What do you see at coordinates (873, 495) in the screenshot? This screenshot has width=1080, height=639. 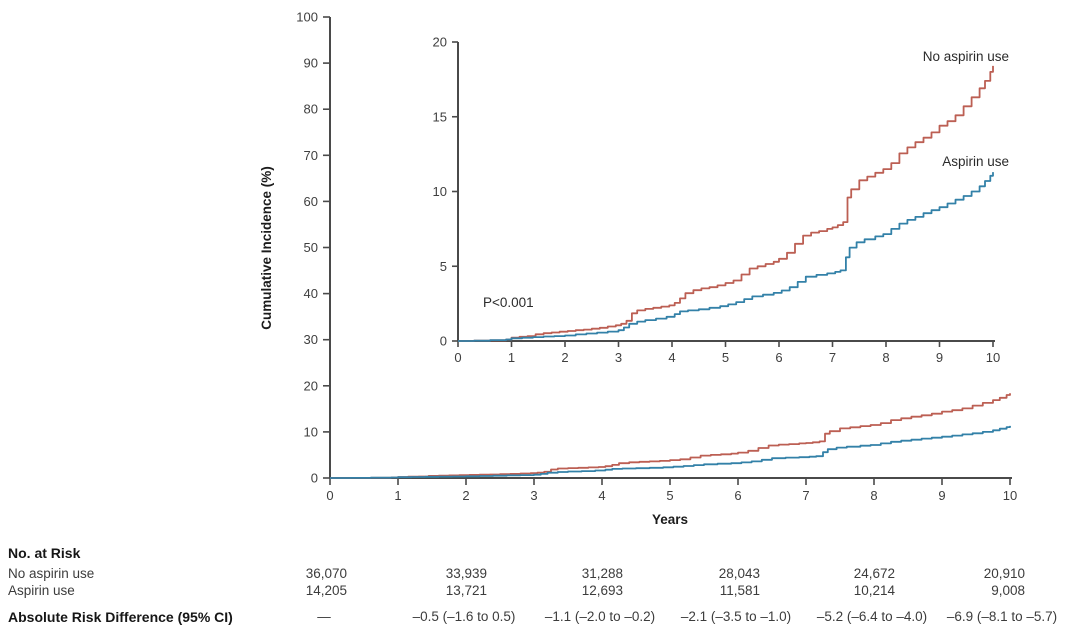 I see `main-x-tick-label: 8` at bounding box center [873, 495].